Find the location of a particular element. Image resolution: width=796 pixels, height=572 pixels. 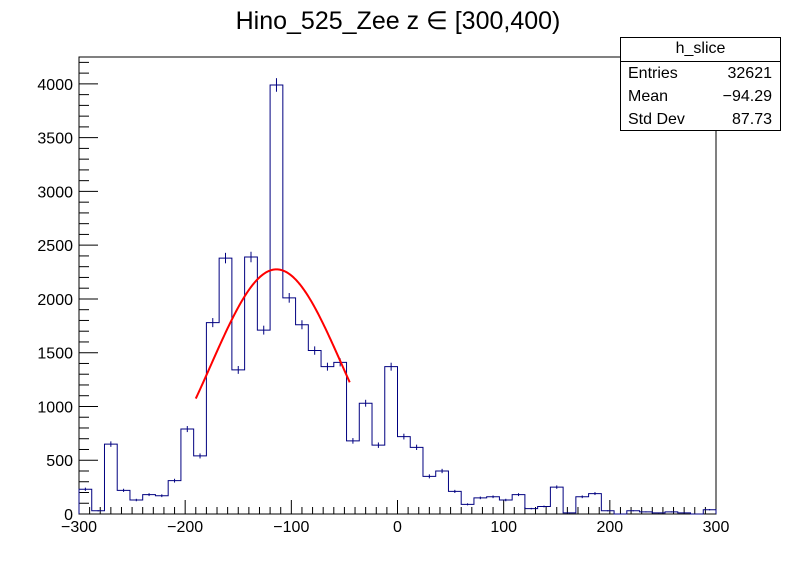

y-tick-label: 3500 is located at coordinates (55, 139).